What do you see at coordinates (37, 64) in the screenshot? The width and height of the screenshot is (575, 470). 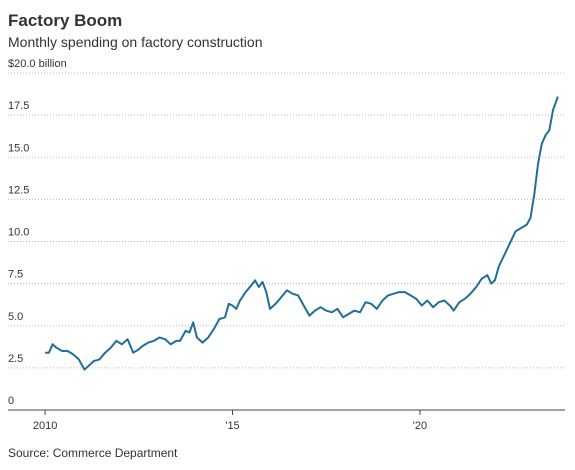 I see `y-tick-label: $20.0 billion` at bounding box center [37, 64].